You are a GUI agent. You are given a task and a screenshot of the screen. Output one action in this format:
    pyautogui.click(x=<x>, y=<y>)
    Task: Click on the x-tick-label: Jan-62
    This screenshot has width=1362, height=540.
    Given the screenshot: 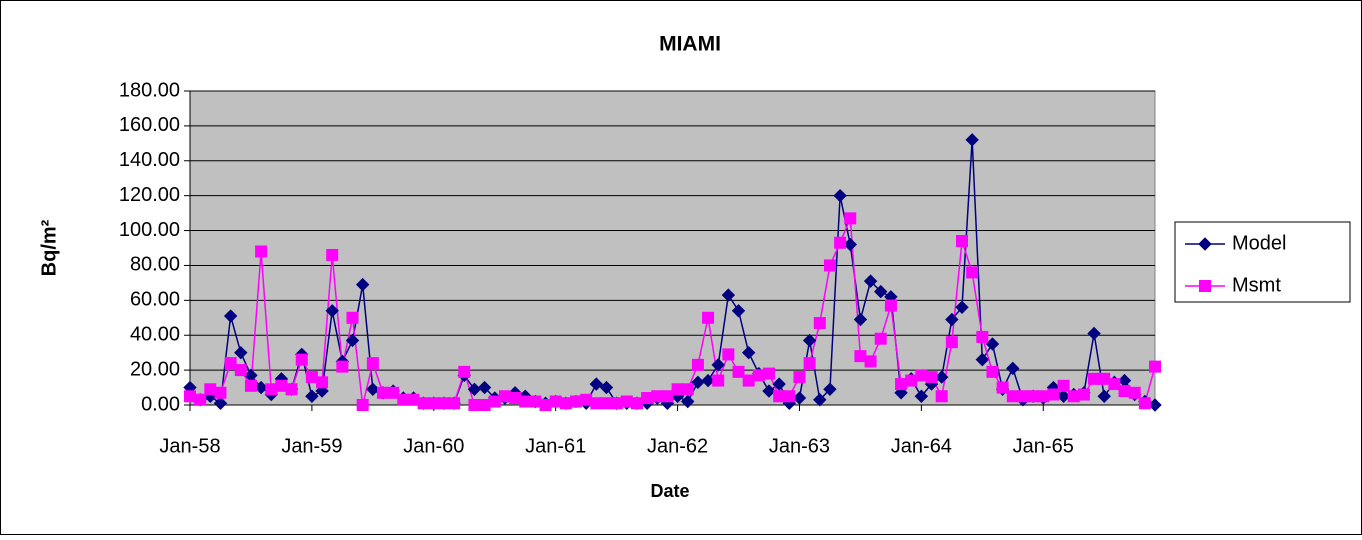 What is the action you would take?
    pyautogui.click(x=677, y=446)
    